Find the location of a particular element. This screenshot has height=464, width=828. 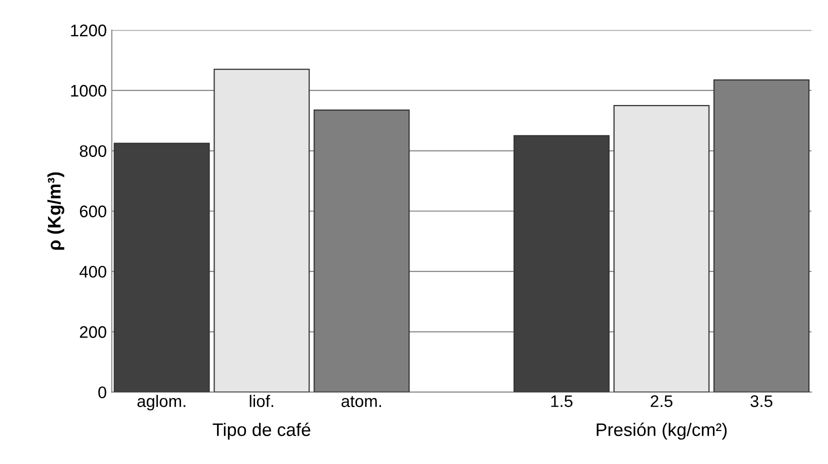

x-tick-label: 3.5 is located at coordinates (761, 401).